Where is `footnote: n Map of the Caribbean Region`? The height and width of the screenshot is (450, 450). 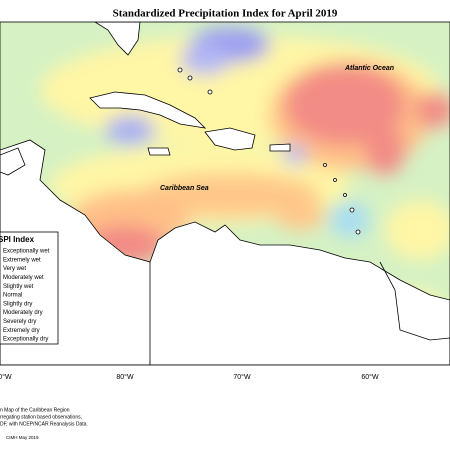
footnote: n Map of the Caribbean Region is located at coordinates (35, 410).